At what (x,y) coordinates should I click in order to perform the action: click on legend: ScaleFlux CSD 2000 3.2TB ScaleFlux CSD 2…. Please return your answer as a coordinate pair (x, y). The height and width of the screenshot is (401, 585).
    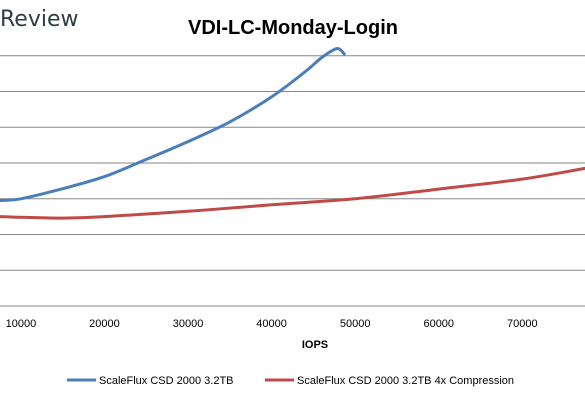
    Looking at the image, I should click on (290, 381).